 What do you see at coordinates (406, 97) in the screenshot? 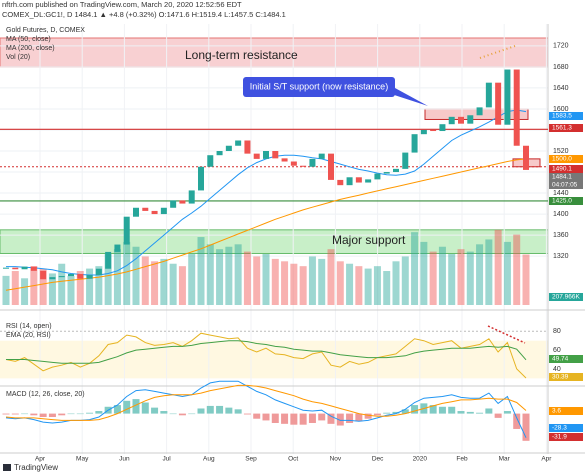
I see `annotation-arrow` at bounding box center [406, 97].